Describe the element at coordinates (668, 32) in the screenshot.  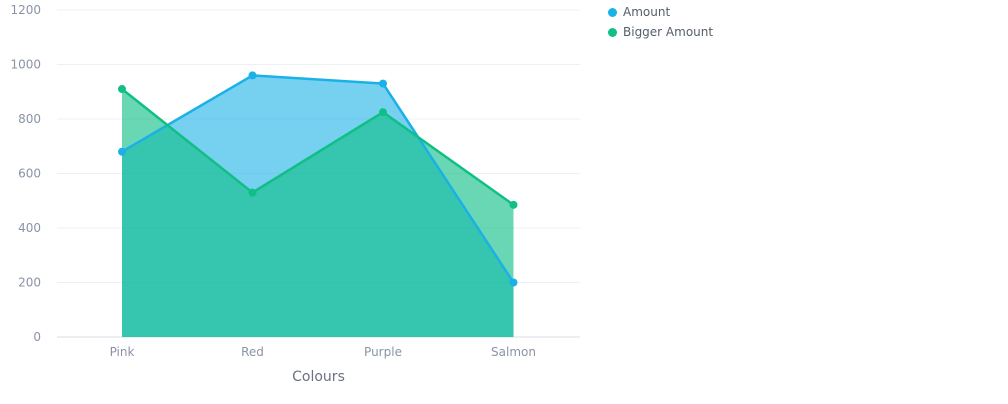
I see `legend-label: Bigger Amount` at that location.